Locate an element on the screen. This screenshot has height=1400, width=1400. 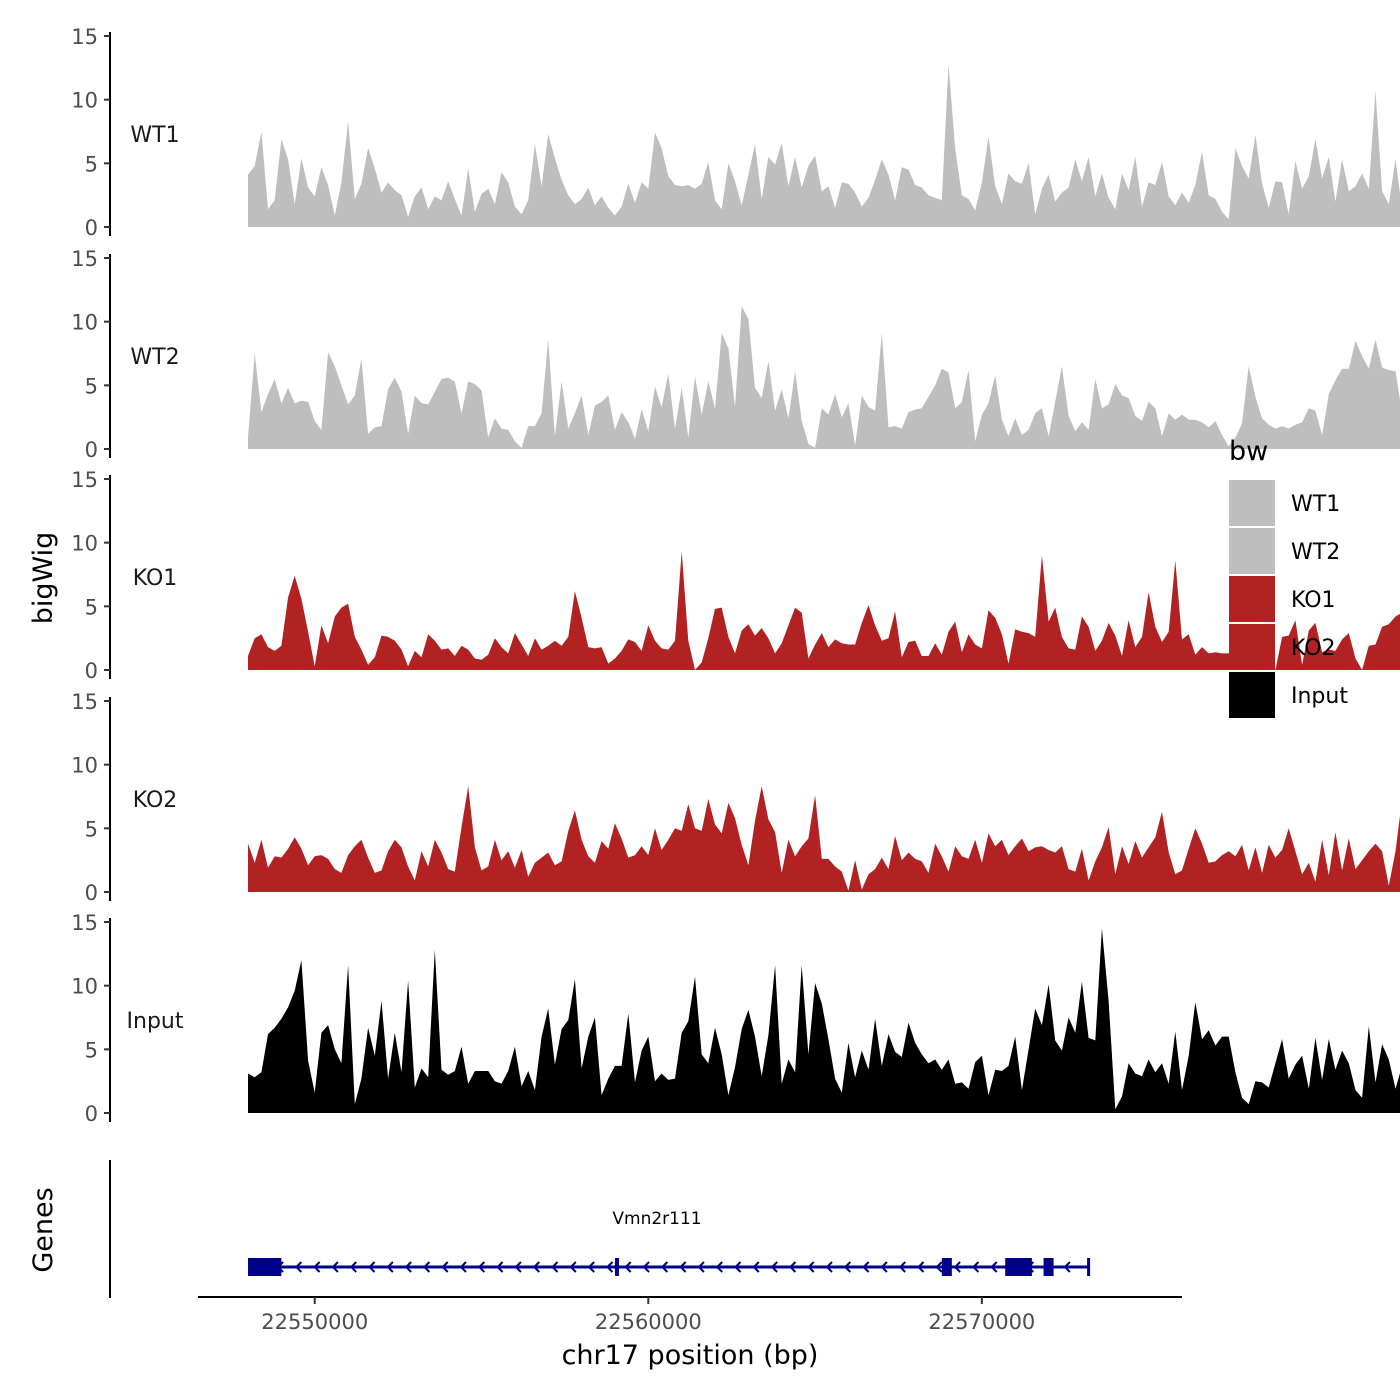
track-label-wt1: WT1 is located at coordinates (154, 135).